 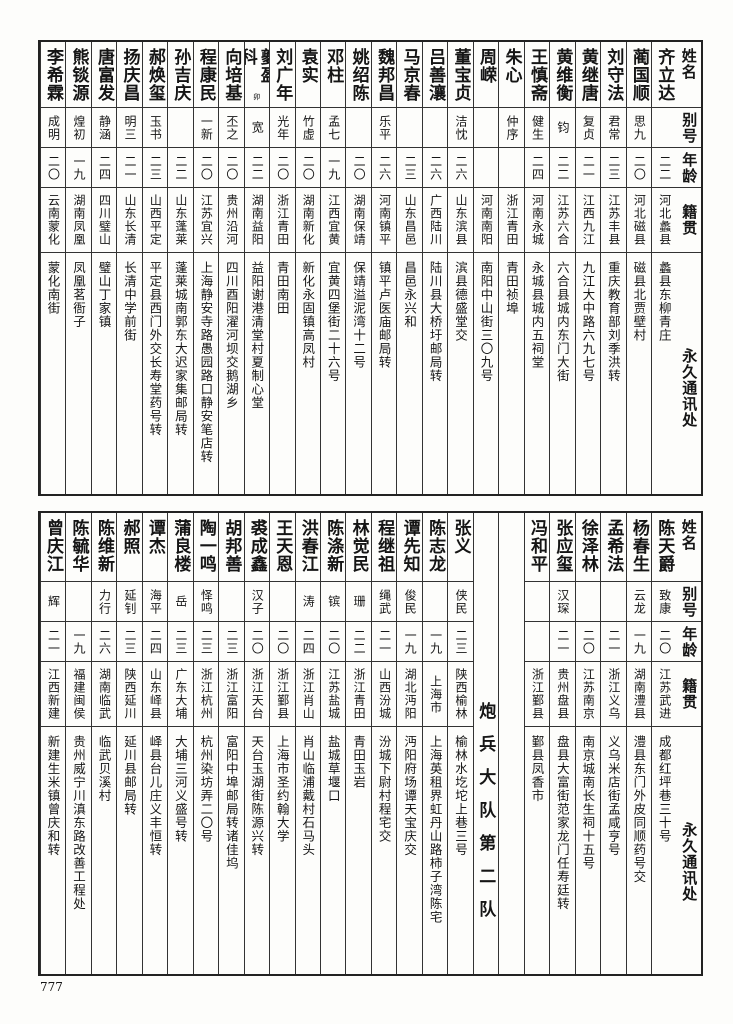 I want to click on alias-text: 健生, so click(x=537, y=127).